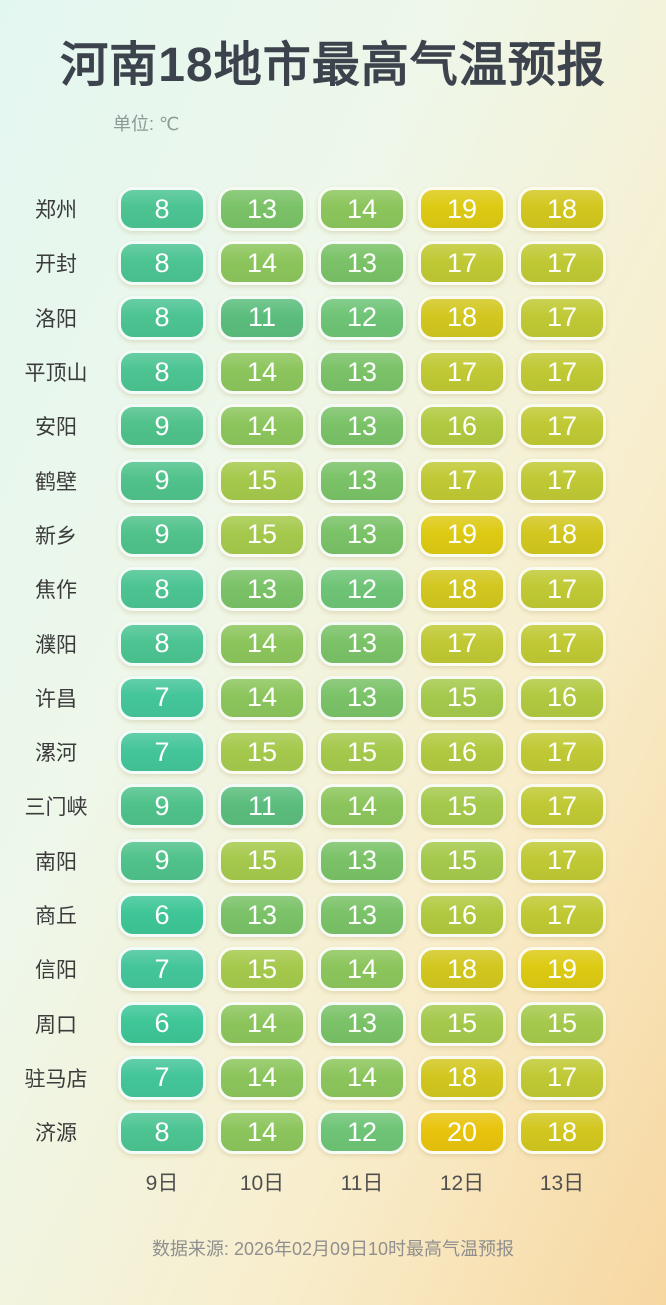 The image size is (666, 1305). Describe the element at coordinates (462, 1132) in the screenshot. I see `temp-cell: 20` at that location.